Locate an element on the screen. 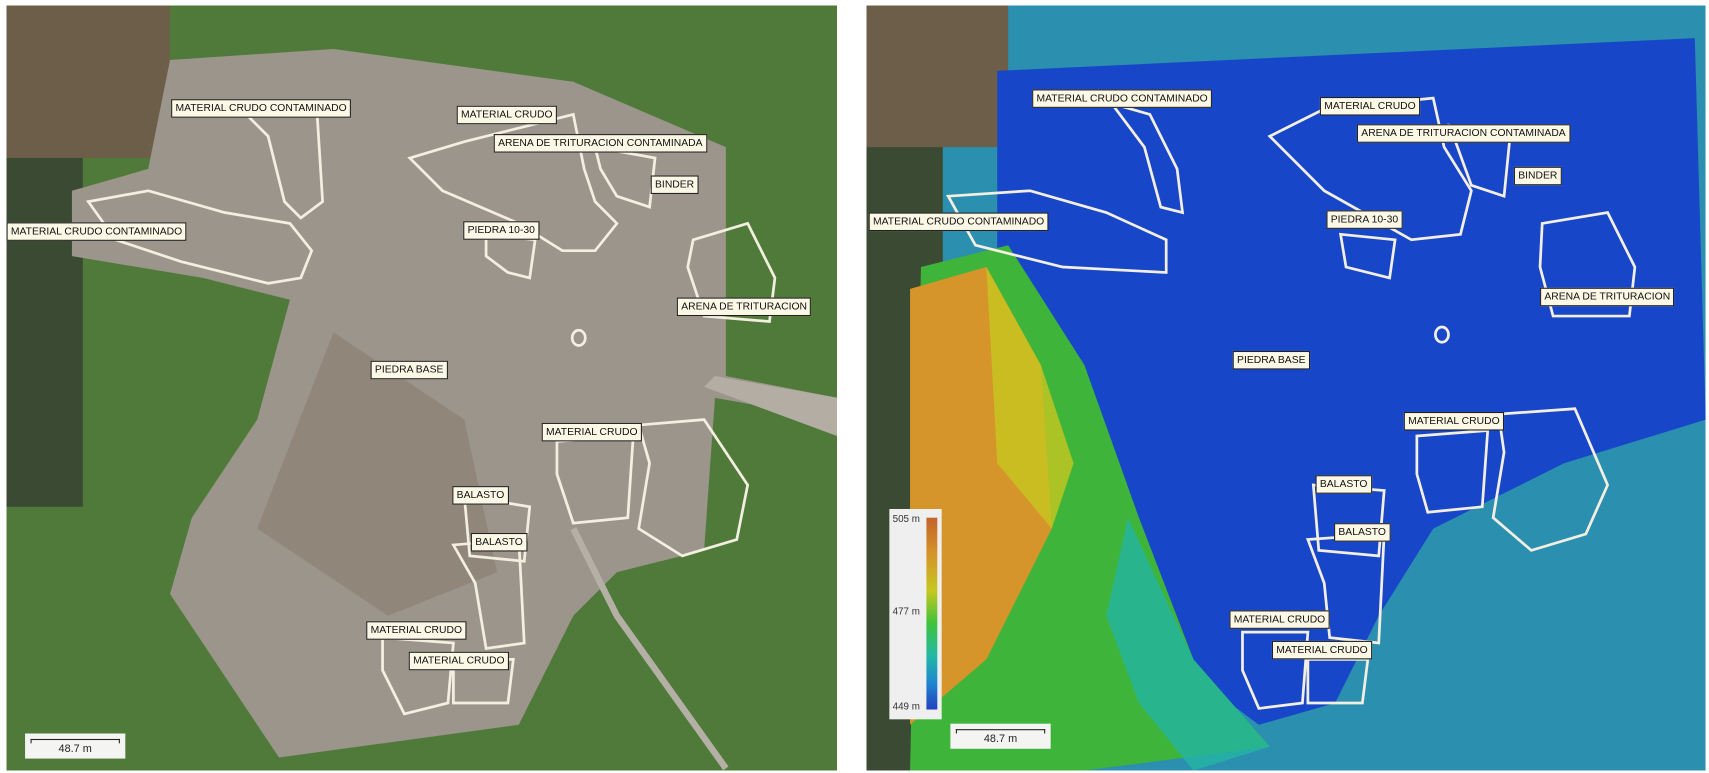  legend-min: 449 m is located at coordinates (906, 706).